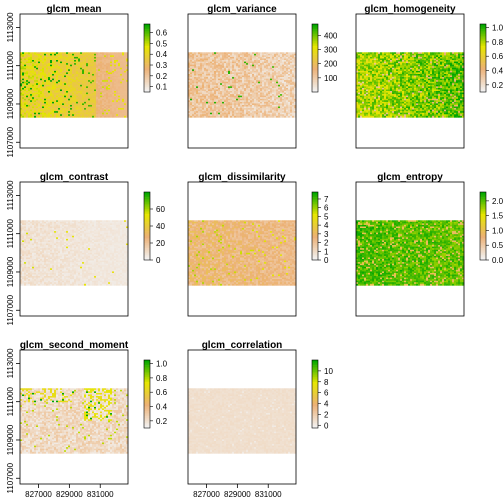 Image resolution: width=504 pixels, height=504 pixels. I want to click on legend-colorbar: 100 200 300 400, so click(324, 58).